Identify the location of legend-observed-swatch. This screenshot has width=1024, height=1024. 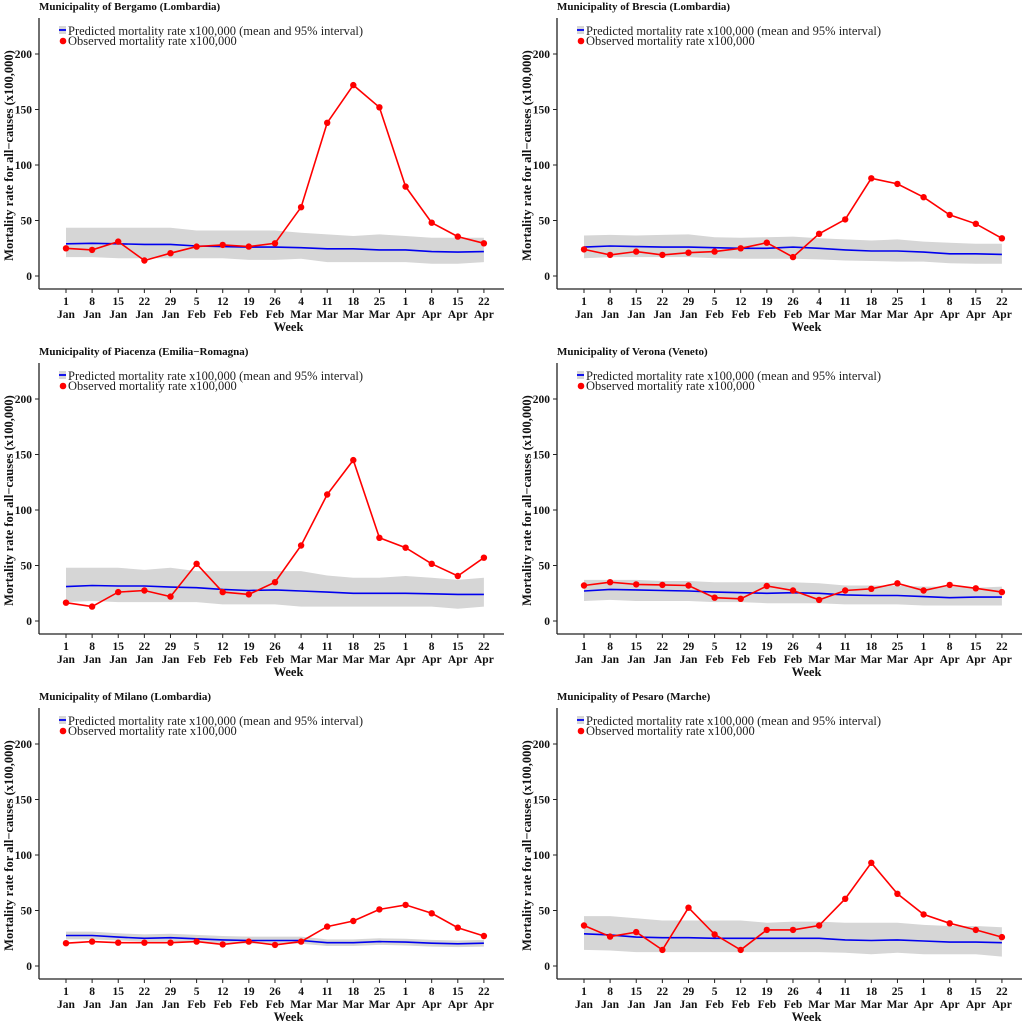
(581, 731).